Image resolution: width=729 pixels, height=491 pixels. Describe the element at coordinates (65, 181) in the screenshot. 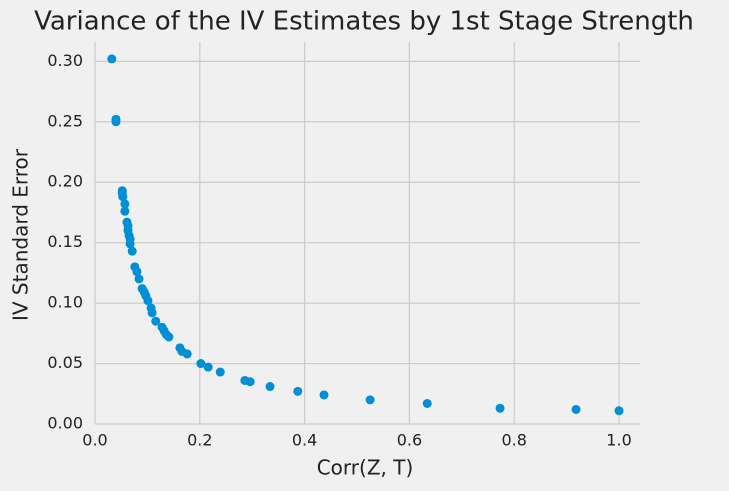

I see `y-tick-label: 0.20` at that location.